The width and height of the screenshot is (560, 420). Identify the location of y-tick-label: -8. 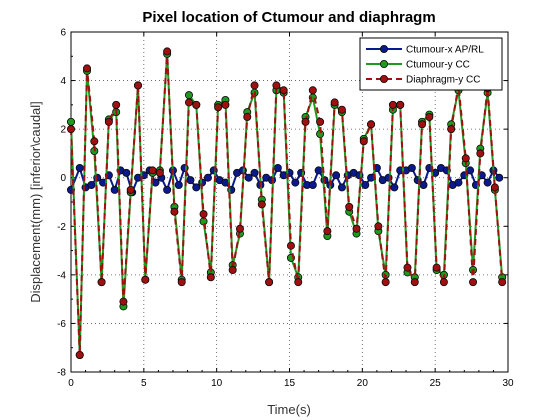
(61, 373).